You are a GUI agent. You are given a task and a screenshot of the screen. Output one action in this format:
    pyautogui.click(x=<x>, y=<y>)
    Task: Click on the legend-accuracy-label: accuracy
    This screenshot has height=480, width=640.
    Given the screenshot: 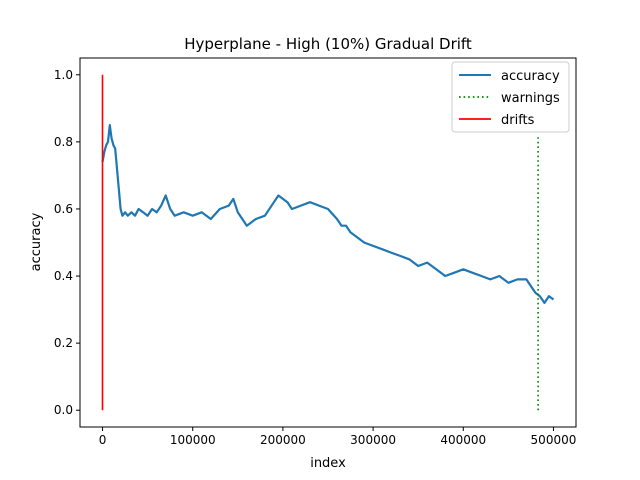 What is the action you would take?
    pyautogui.click(x=530, y=76)
    